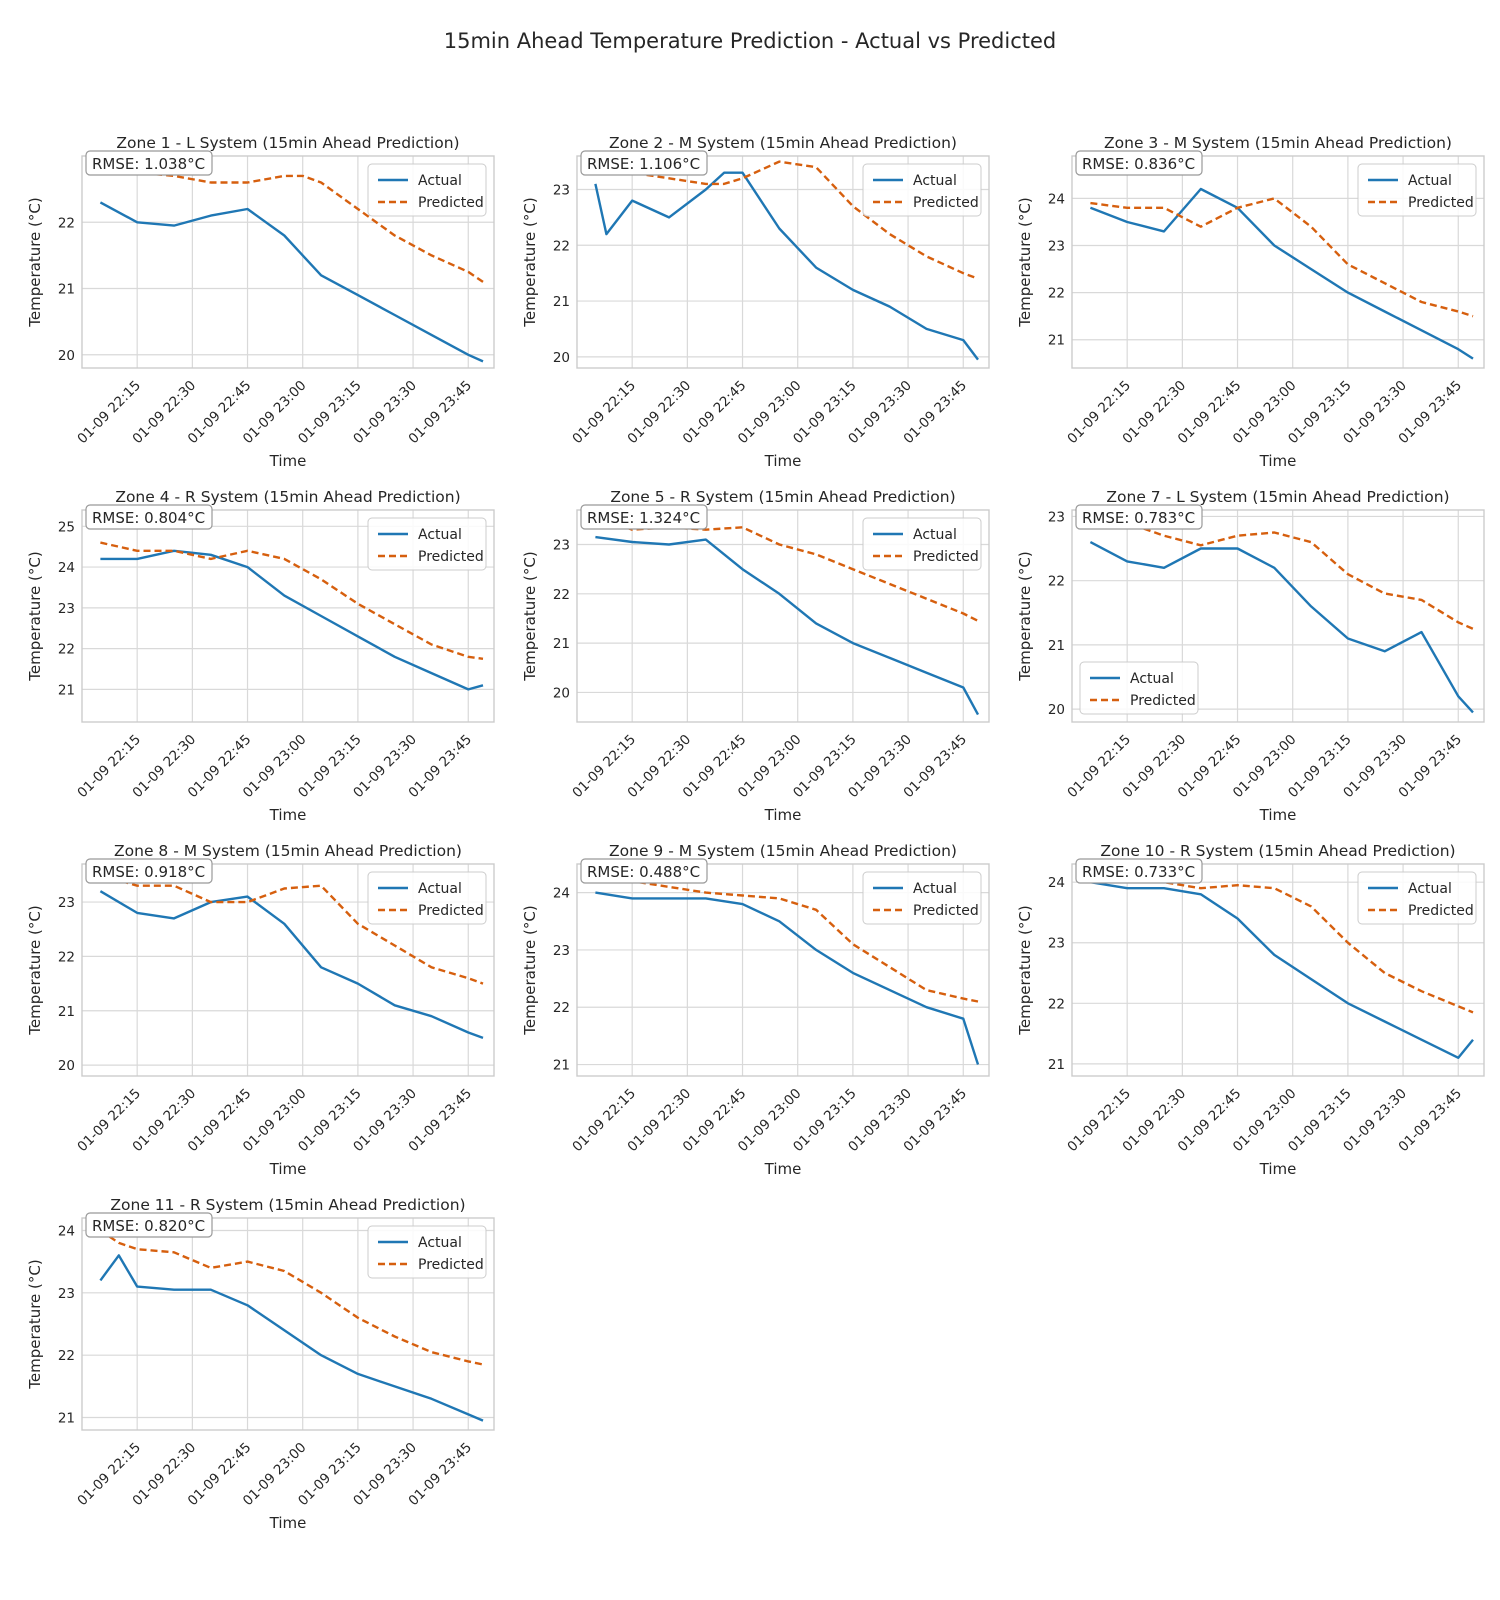  Describe the element at coordinates (1138, 872) in the screenshot. I see `rmse-label: RMSE: 0.733°C` at that location.